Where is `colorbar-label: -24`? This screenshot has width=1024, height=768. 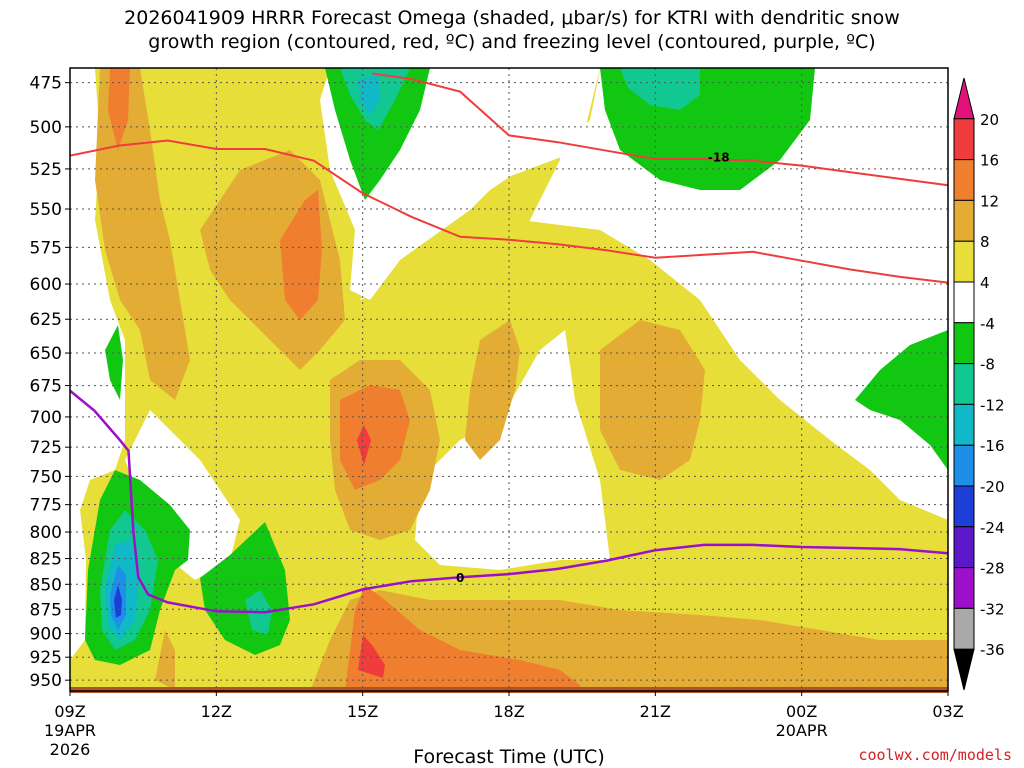
colorbar-label: -24 is located at coordinates (992, 528).